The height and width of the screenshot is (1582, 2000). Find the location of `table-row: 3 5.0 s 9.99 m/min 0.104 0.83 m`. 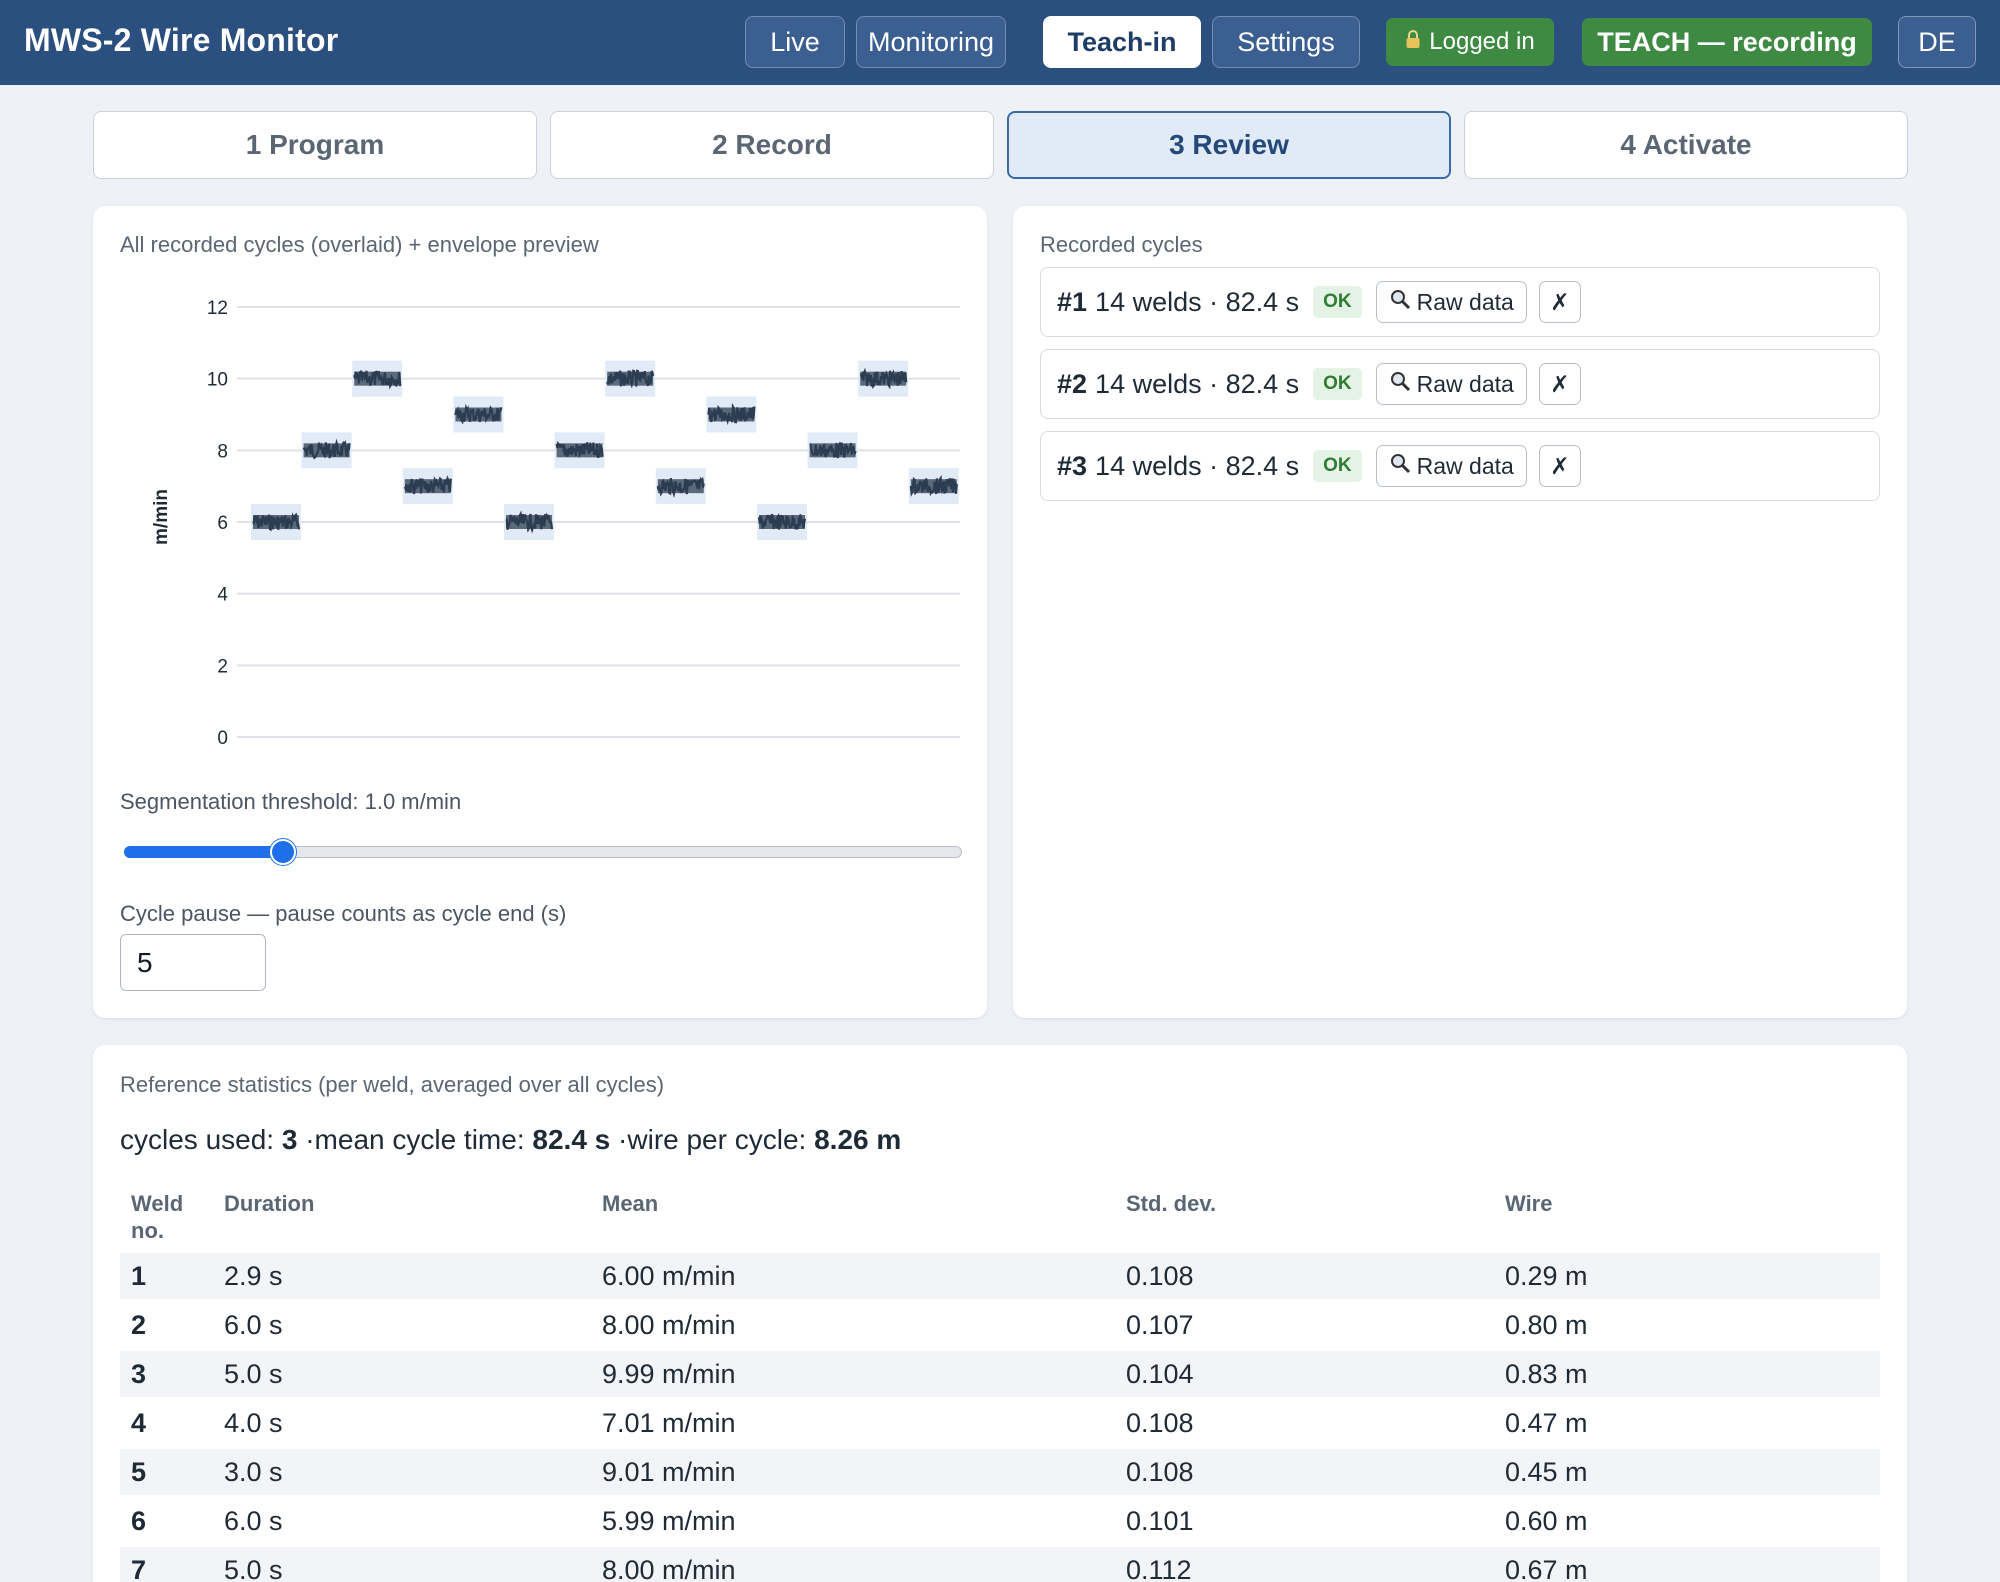

table-row: 3 5.0 s 9.99 m/min 0.104 0.83 m is located at coordinates (1000, 1374).